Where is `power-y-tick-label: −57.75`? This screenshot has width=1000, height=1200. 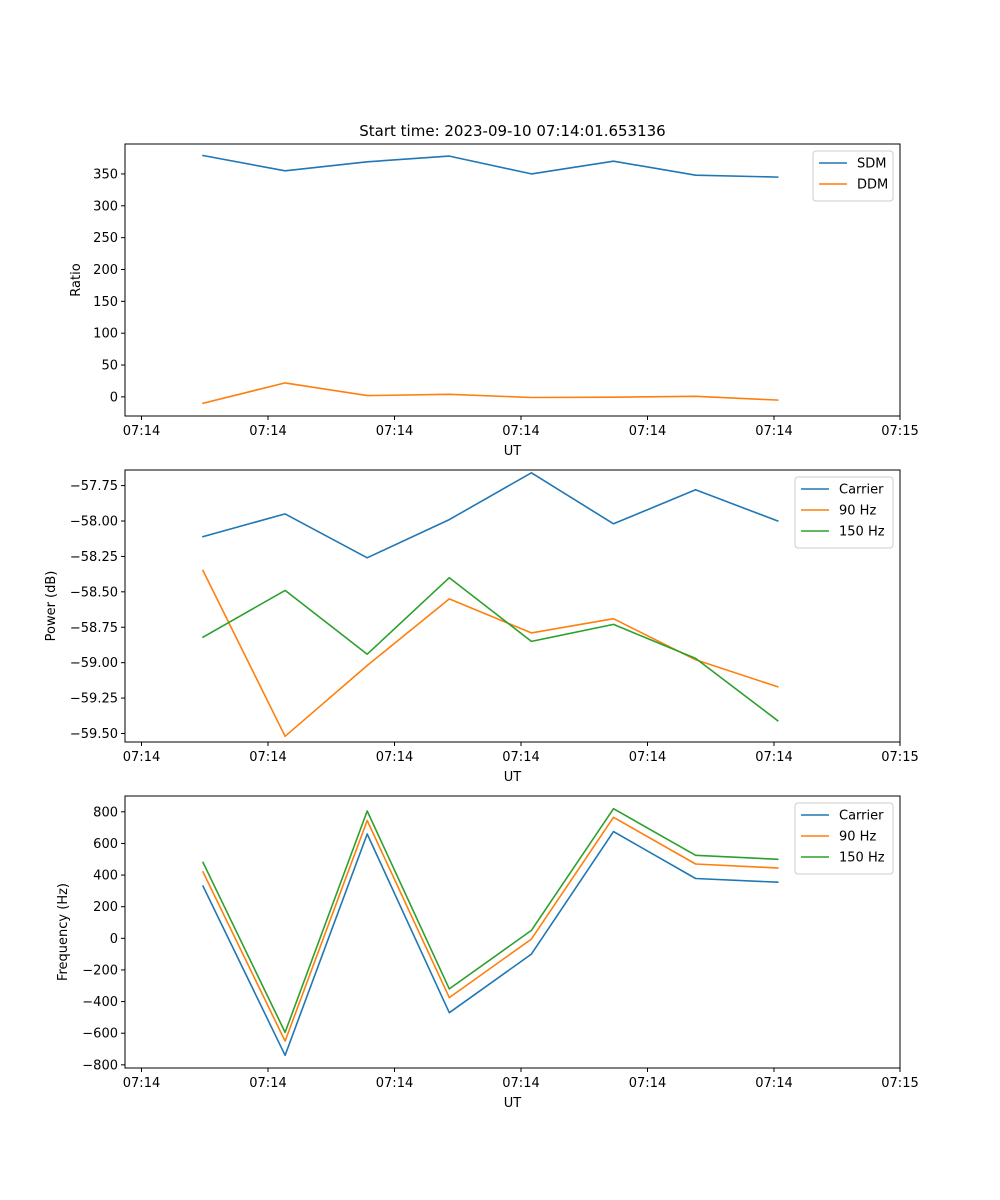
power-y-tick-label: −57.75 is located at coordinates (94, 486).